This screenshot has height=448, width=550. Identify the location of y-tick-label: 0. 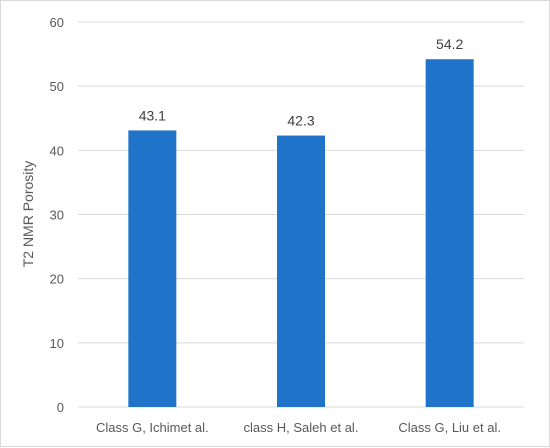
(60, 407).